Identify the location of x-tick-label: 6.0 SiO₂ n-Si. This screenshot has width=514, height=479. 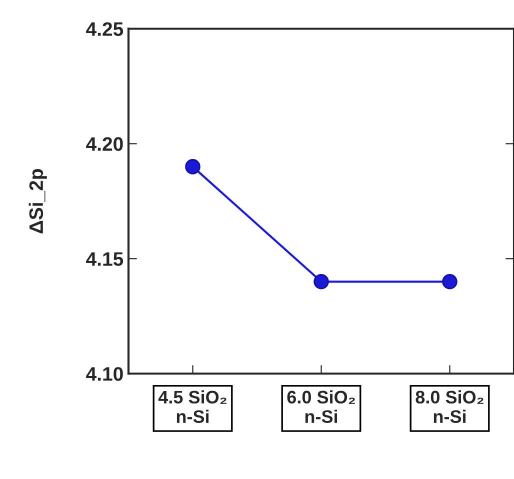
(321, 406).